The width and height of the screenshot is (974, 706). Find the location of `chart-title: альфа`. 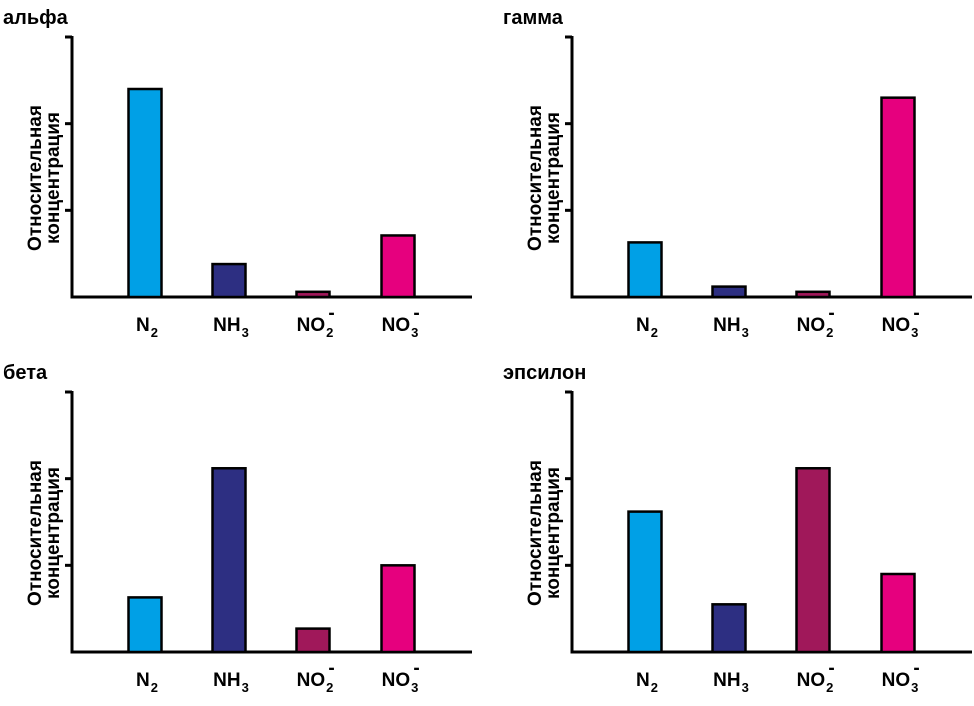

chart-title: альфа is located at coordinates (36, 18).